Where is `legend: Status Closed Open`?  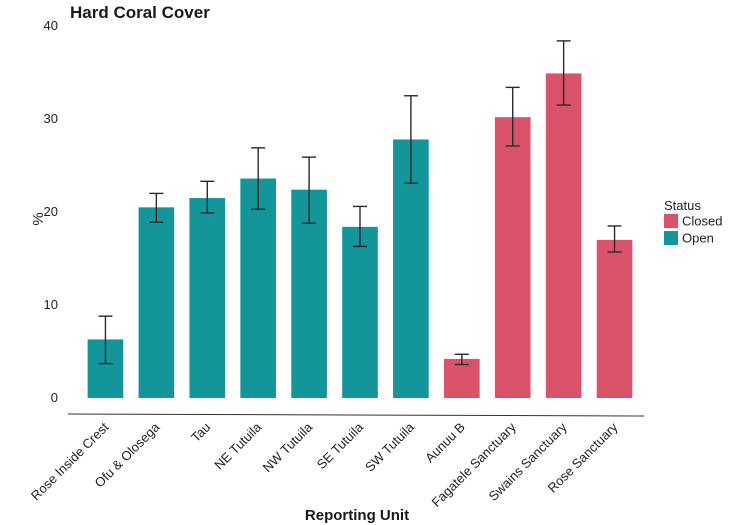 legend: Status Closed Open is located at coordinates (693, 222).